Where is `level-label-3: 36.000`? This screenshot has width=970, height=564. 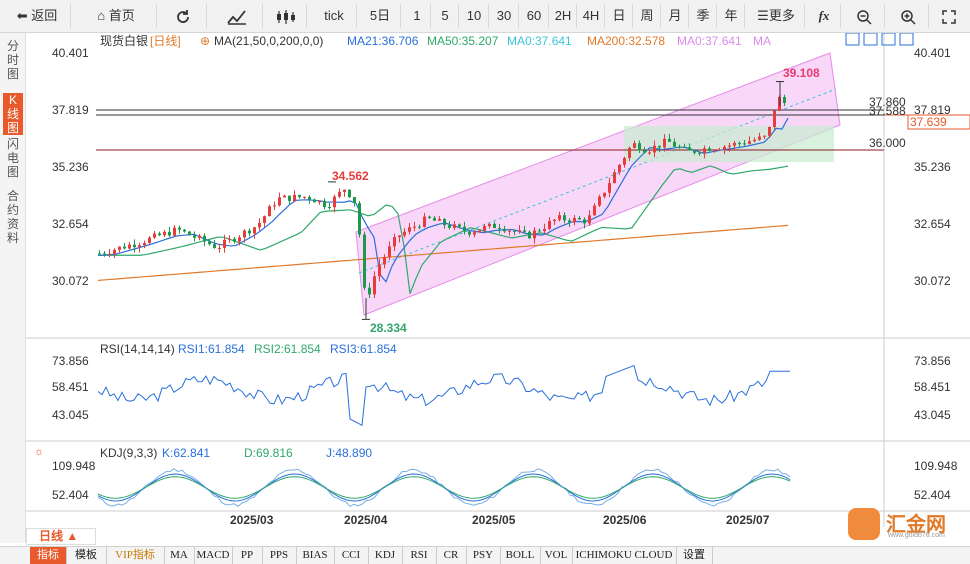
level-label-3: 36.000 is located at coordinates (887, 143).